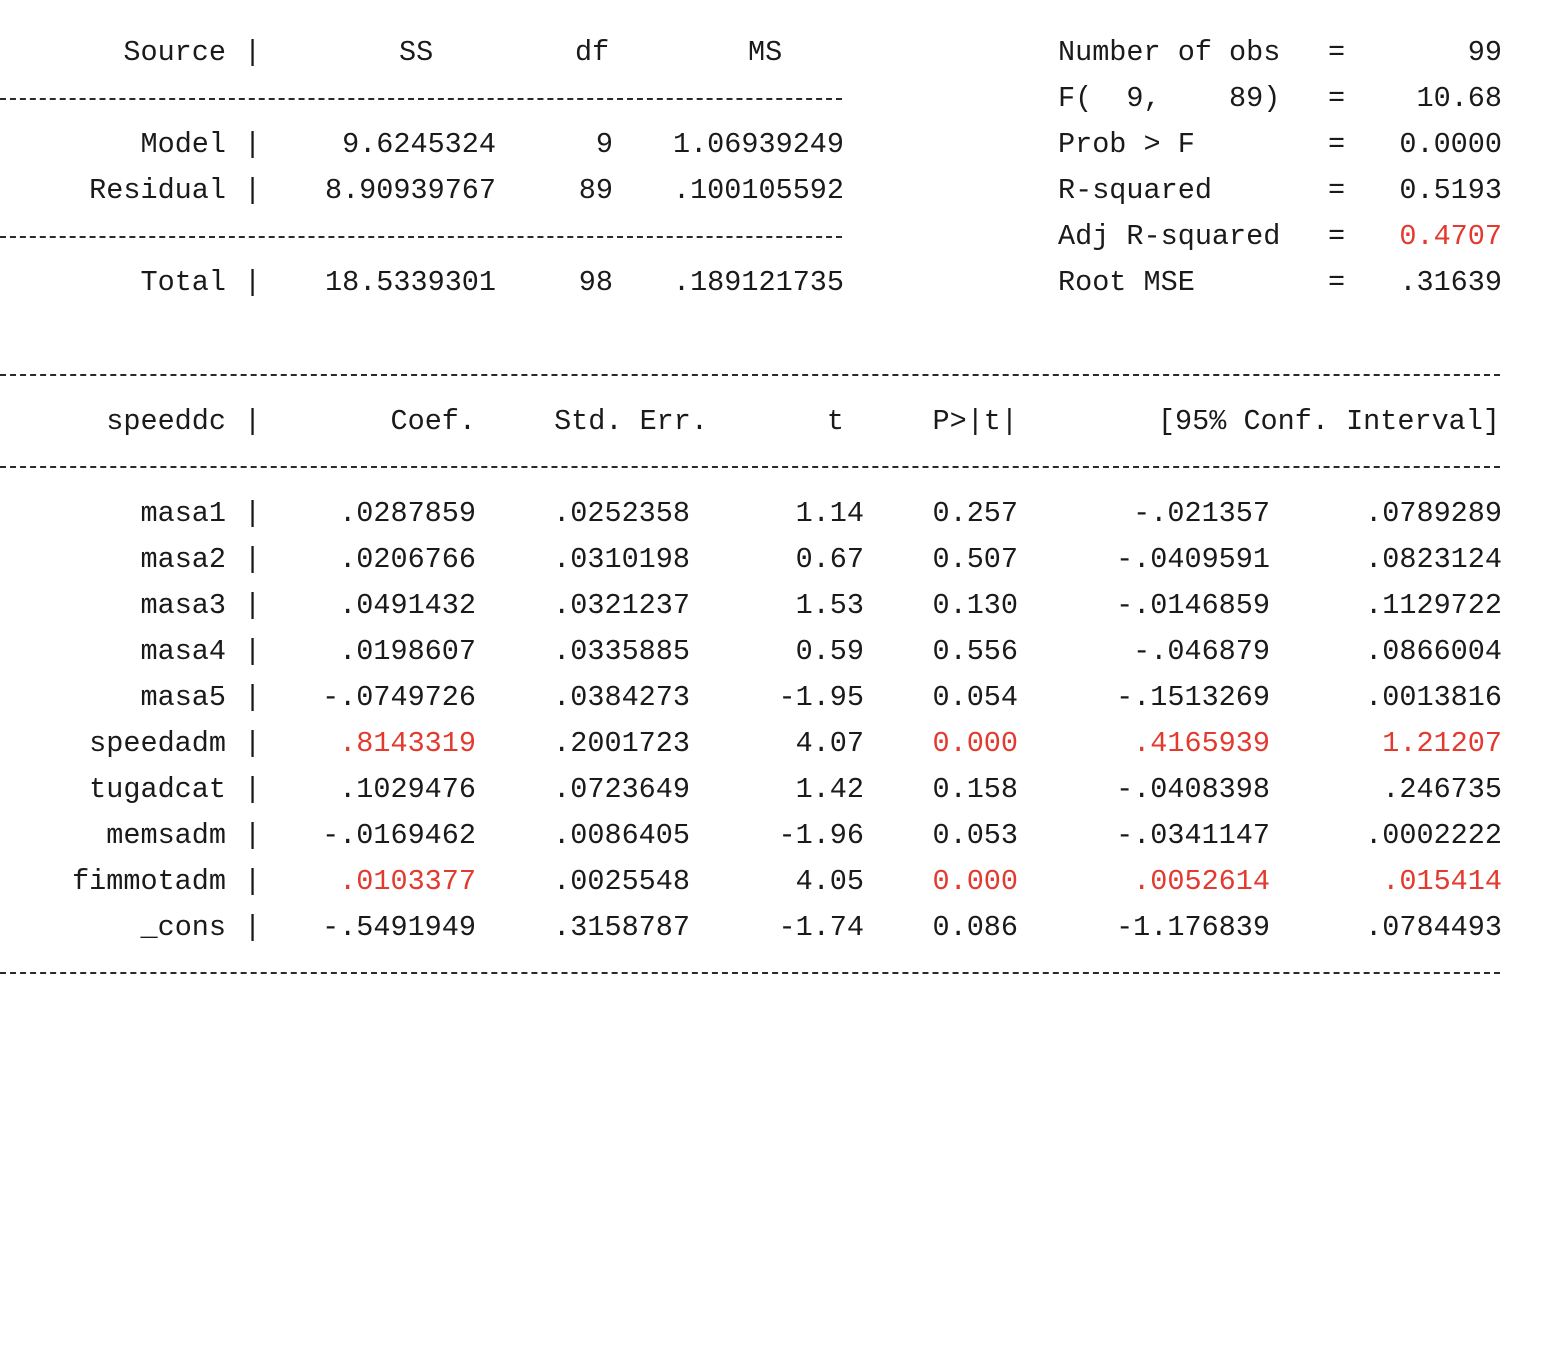 Image resolution: width=1556 pixels, height=1353 pixels. What do you see at coordinates (407, 789) in the screenshot?
I see `coef-value: .1029476` at bounding box center [407, 789].